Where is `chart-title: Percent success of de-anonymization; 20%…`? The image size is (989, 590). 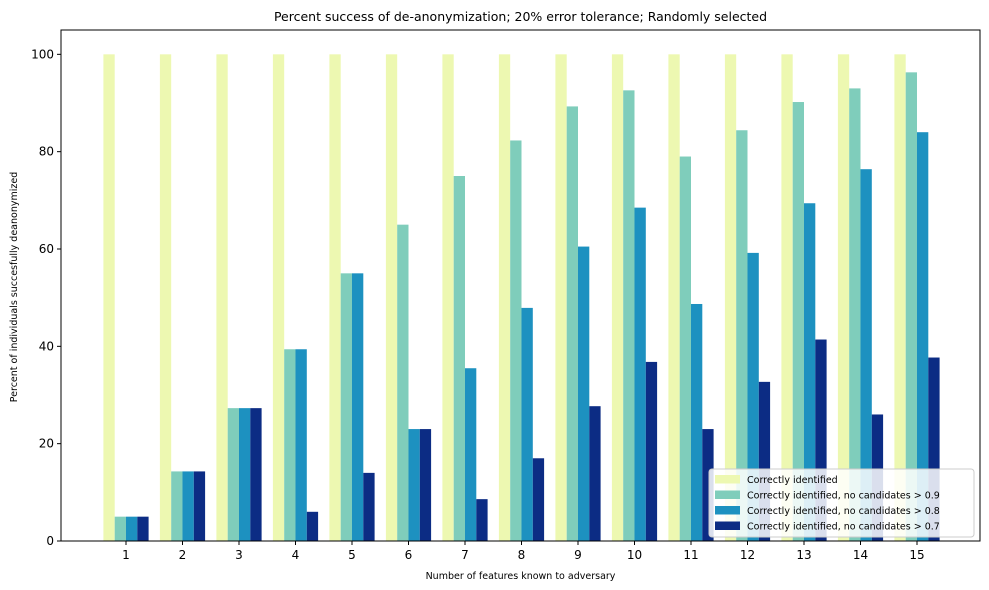
chart-title: Percent success of de-anonymization; 20%… is located at coordinates (520, 16).